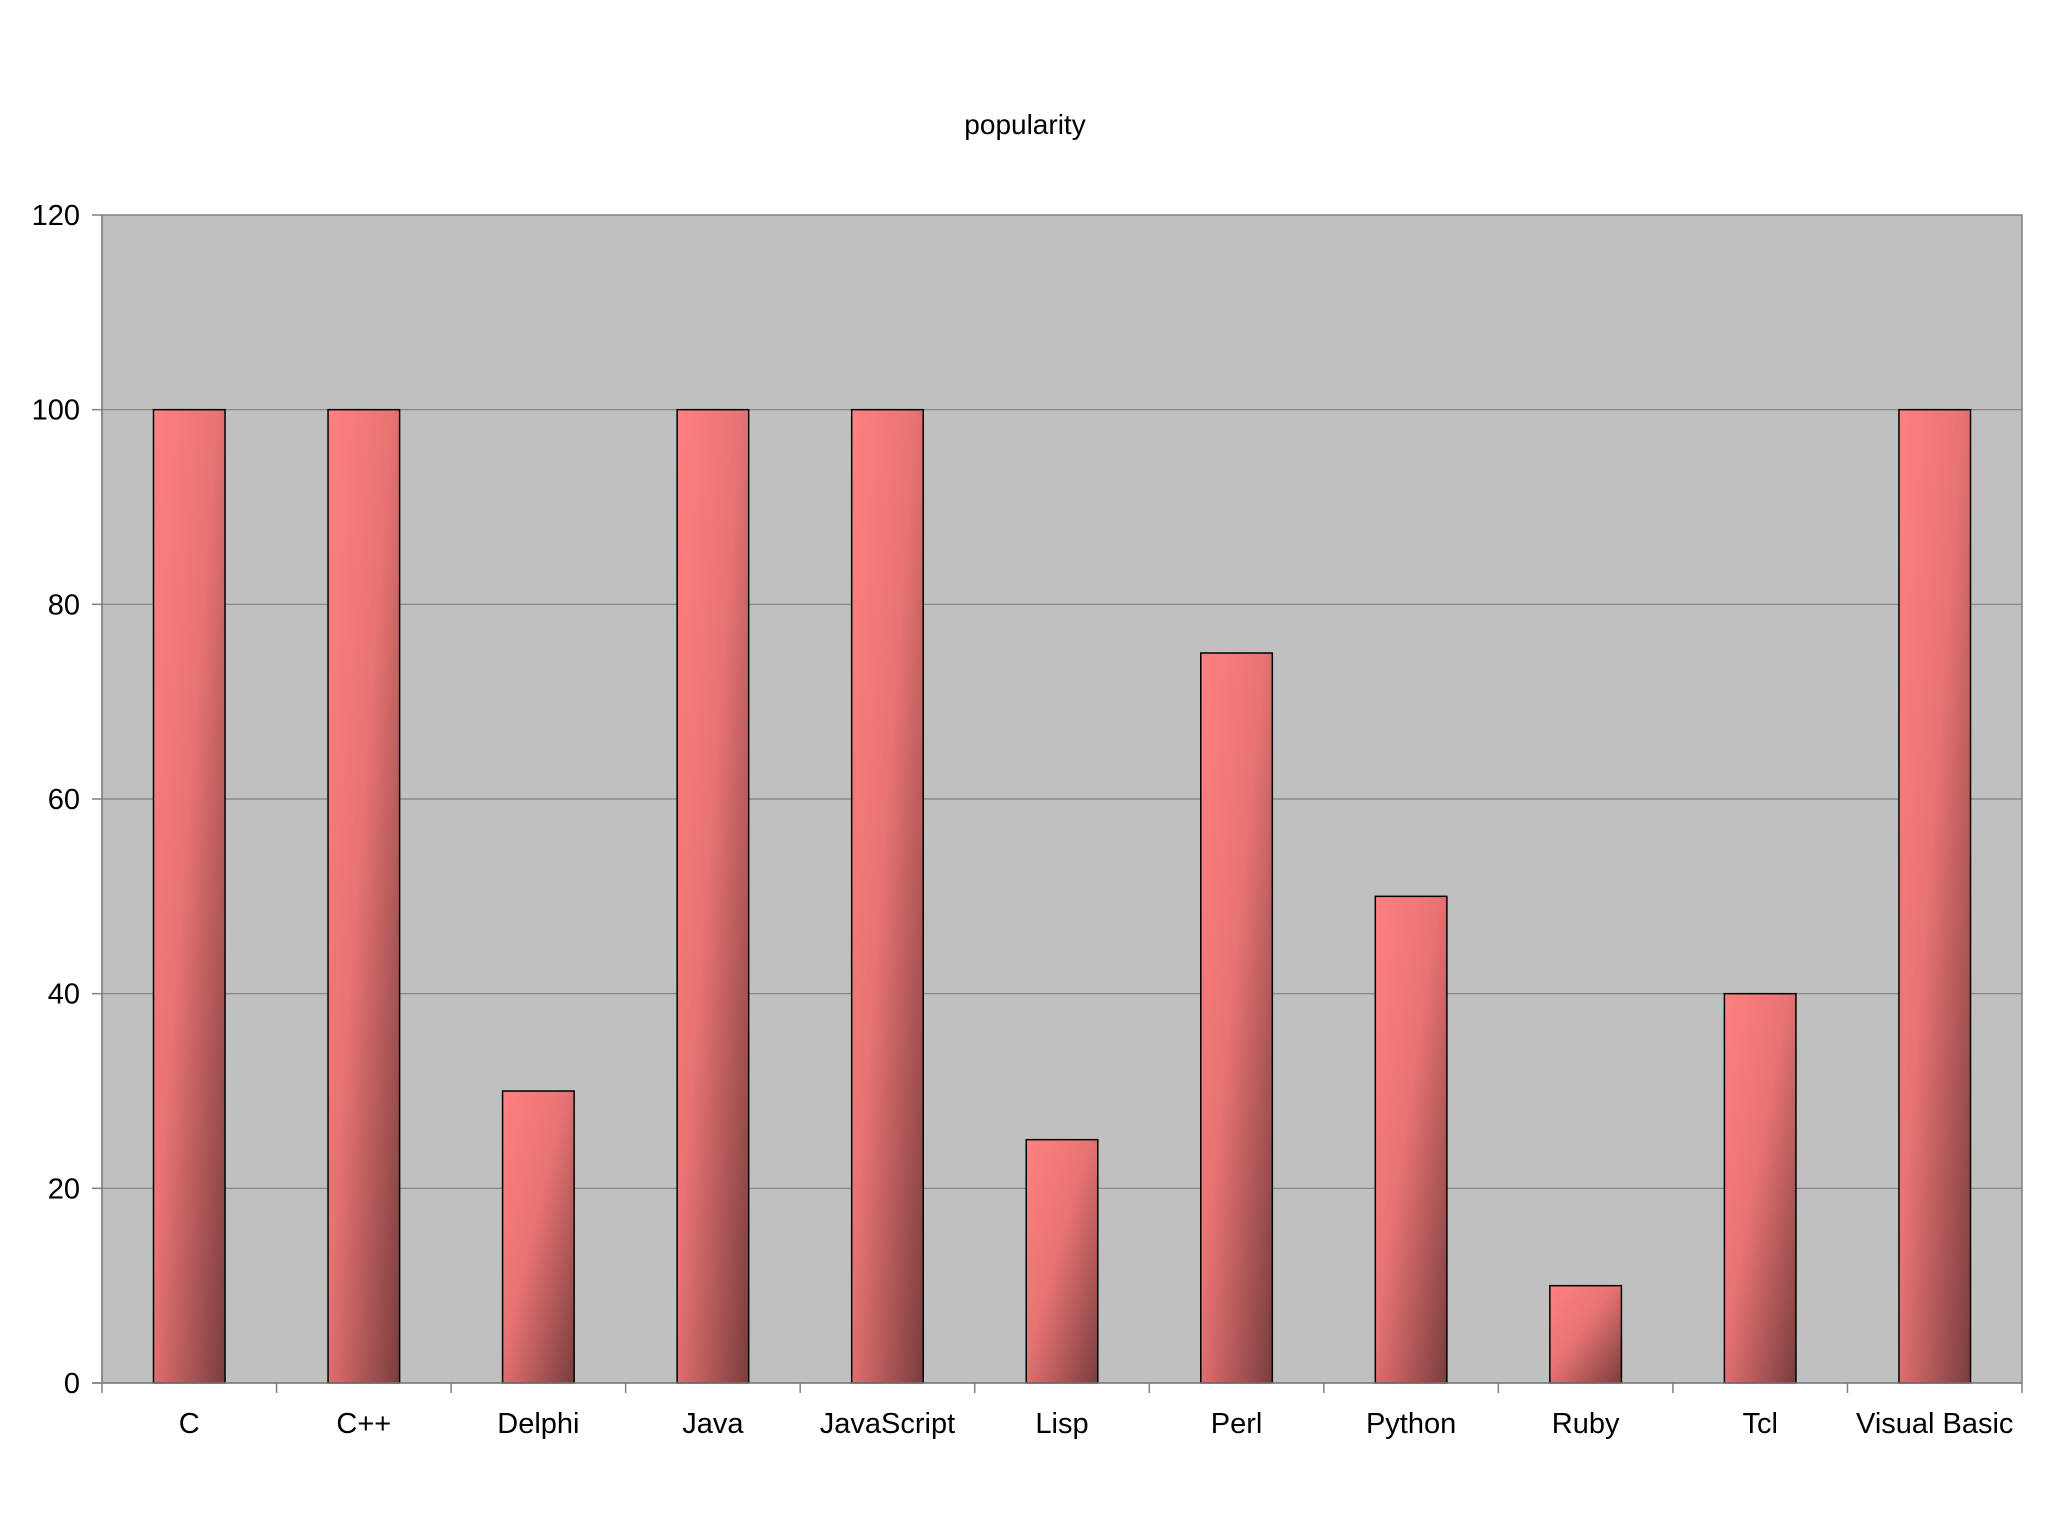 This screenshot has height=1536, width=2048. What do you see at coordinates (1586, 1334) in the screenshot?
I see `bar-ruby` at bounding box center [1586, 1334].